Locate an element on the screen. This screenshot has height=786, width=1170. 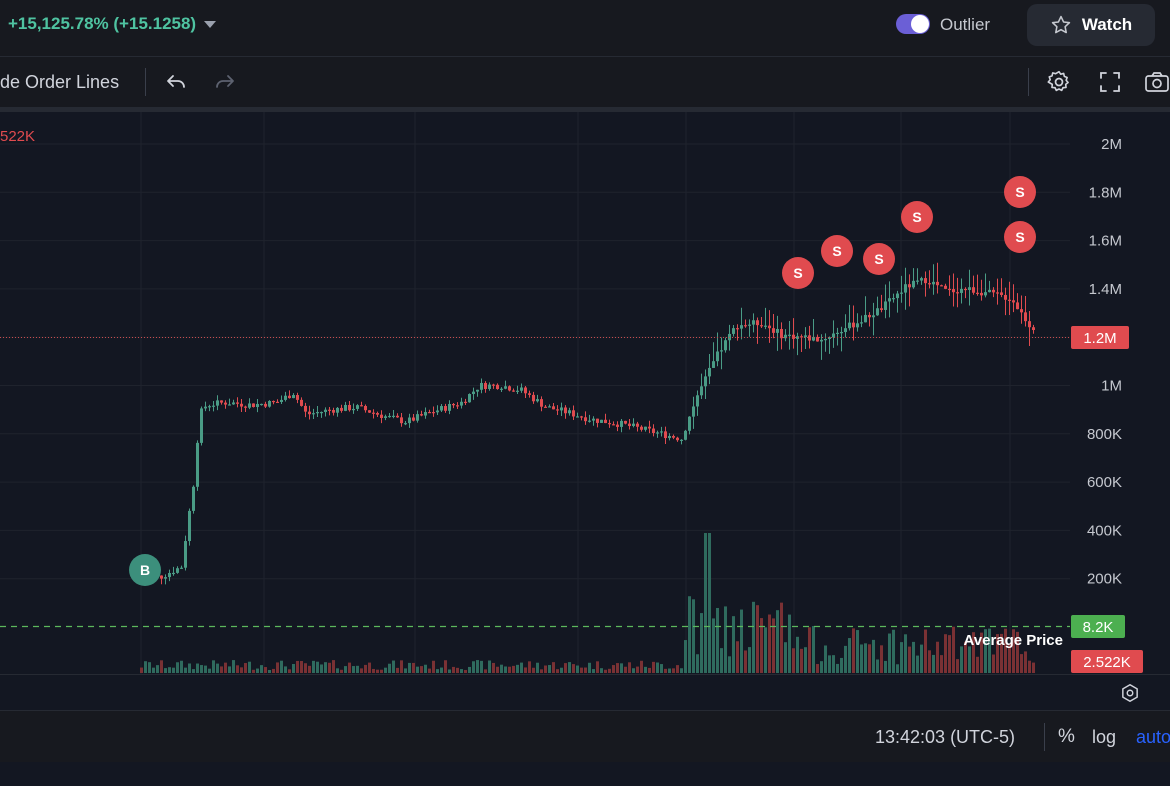
watch-button: Watch is located at coordinates (1091, 25).